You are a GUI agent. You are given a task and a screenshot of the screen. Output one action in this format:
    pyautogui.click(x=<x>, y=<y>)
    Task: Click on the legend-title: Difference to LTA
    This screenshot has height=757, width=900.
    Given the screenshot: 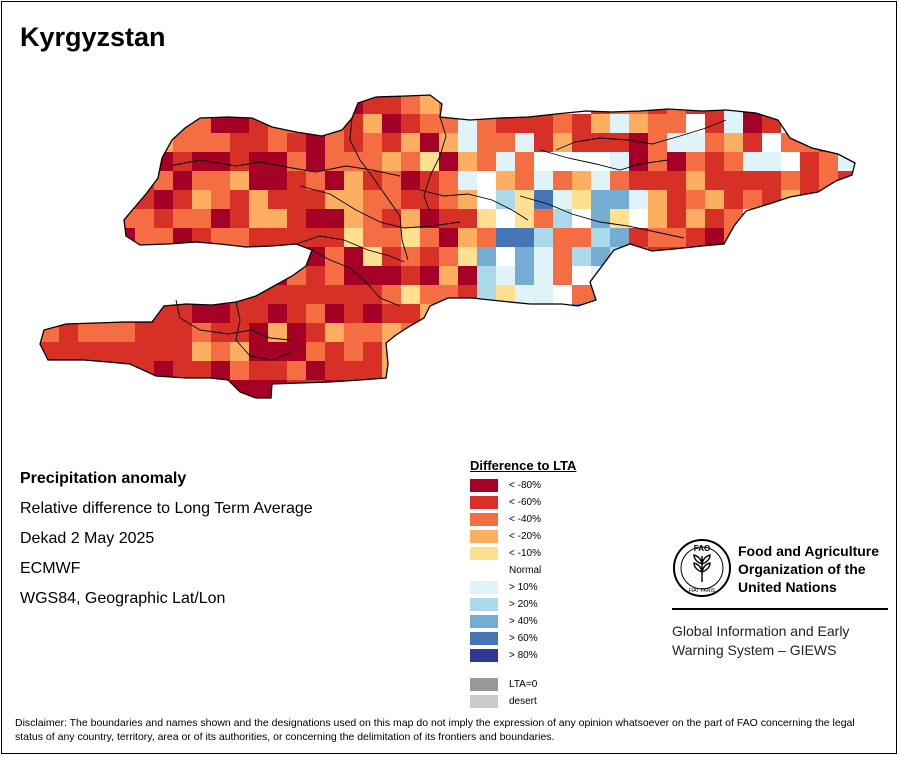 What is the action you would take?
    pyautogui.click(x=523, y=465)
    